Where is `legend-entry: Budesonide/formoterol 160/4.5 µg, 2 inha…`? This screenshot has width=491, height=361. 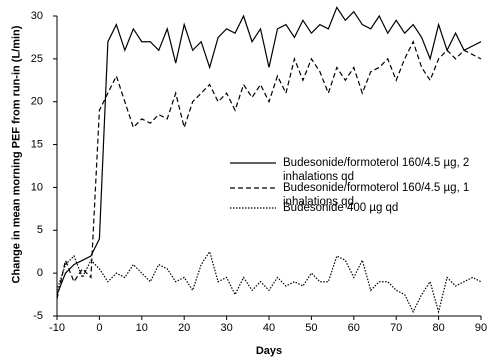 legend-entry: Budesonide/formoterol 160/4.5 µg, 2 inha… is located at coordinates (376, 170).